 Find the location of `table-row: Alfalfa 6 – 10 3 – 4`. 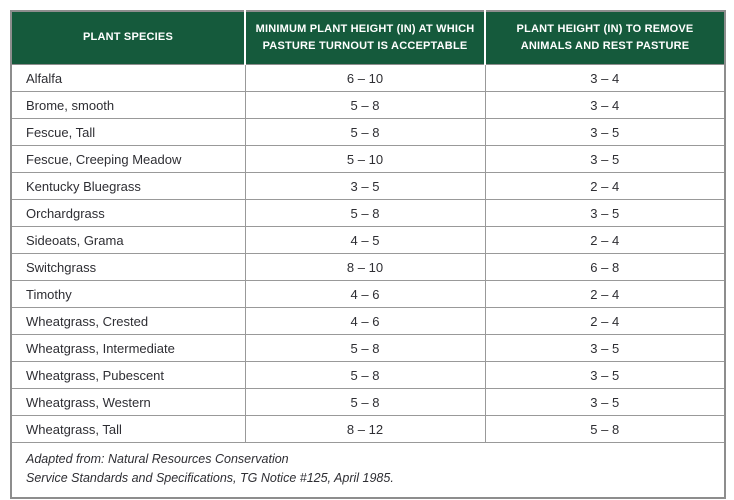

table-row: Alfalfa 6 – 10 3 – 4 is located at coordinates (368, 78).